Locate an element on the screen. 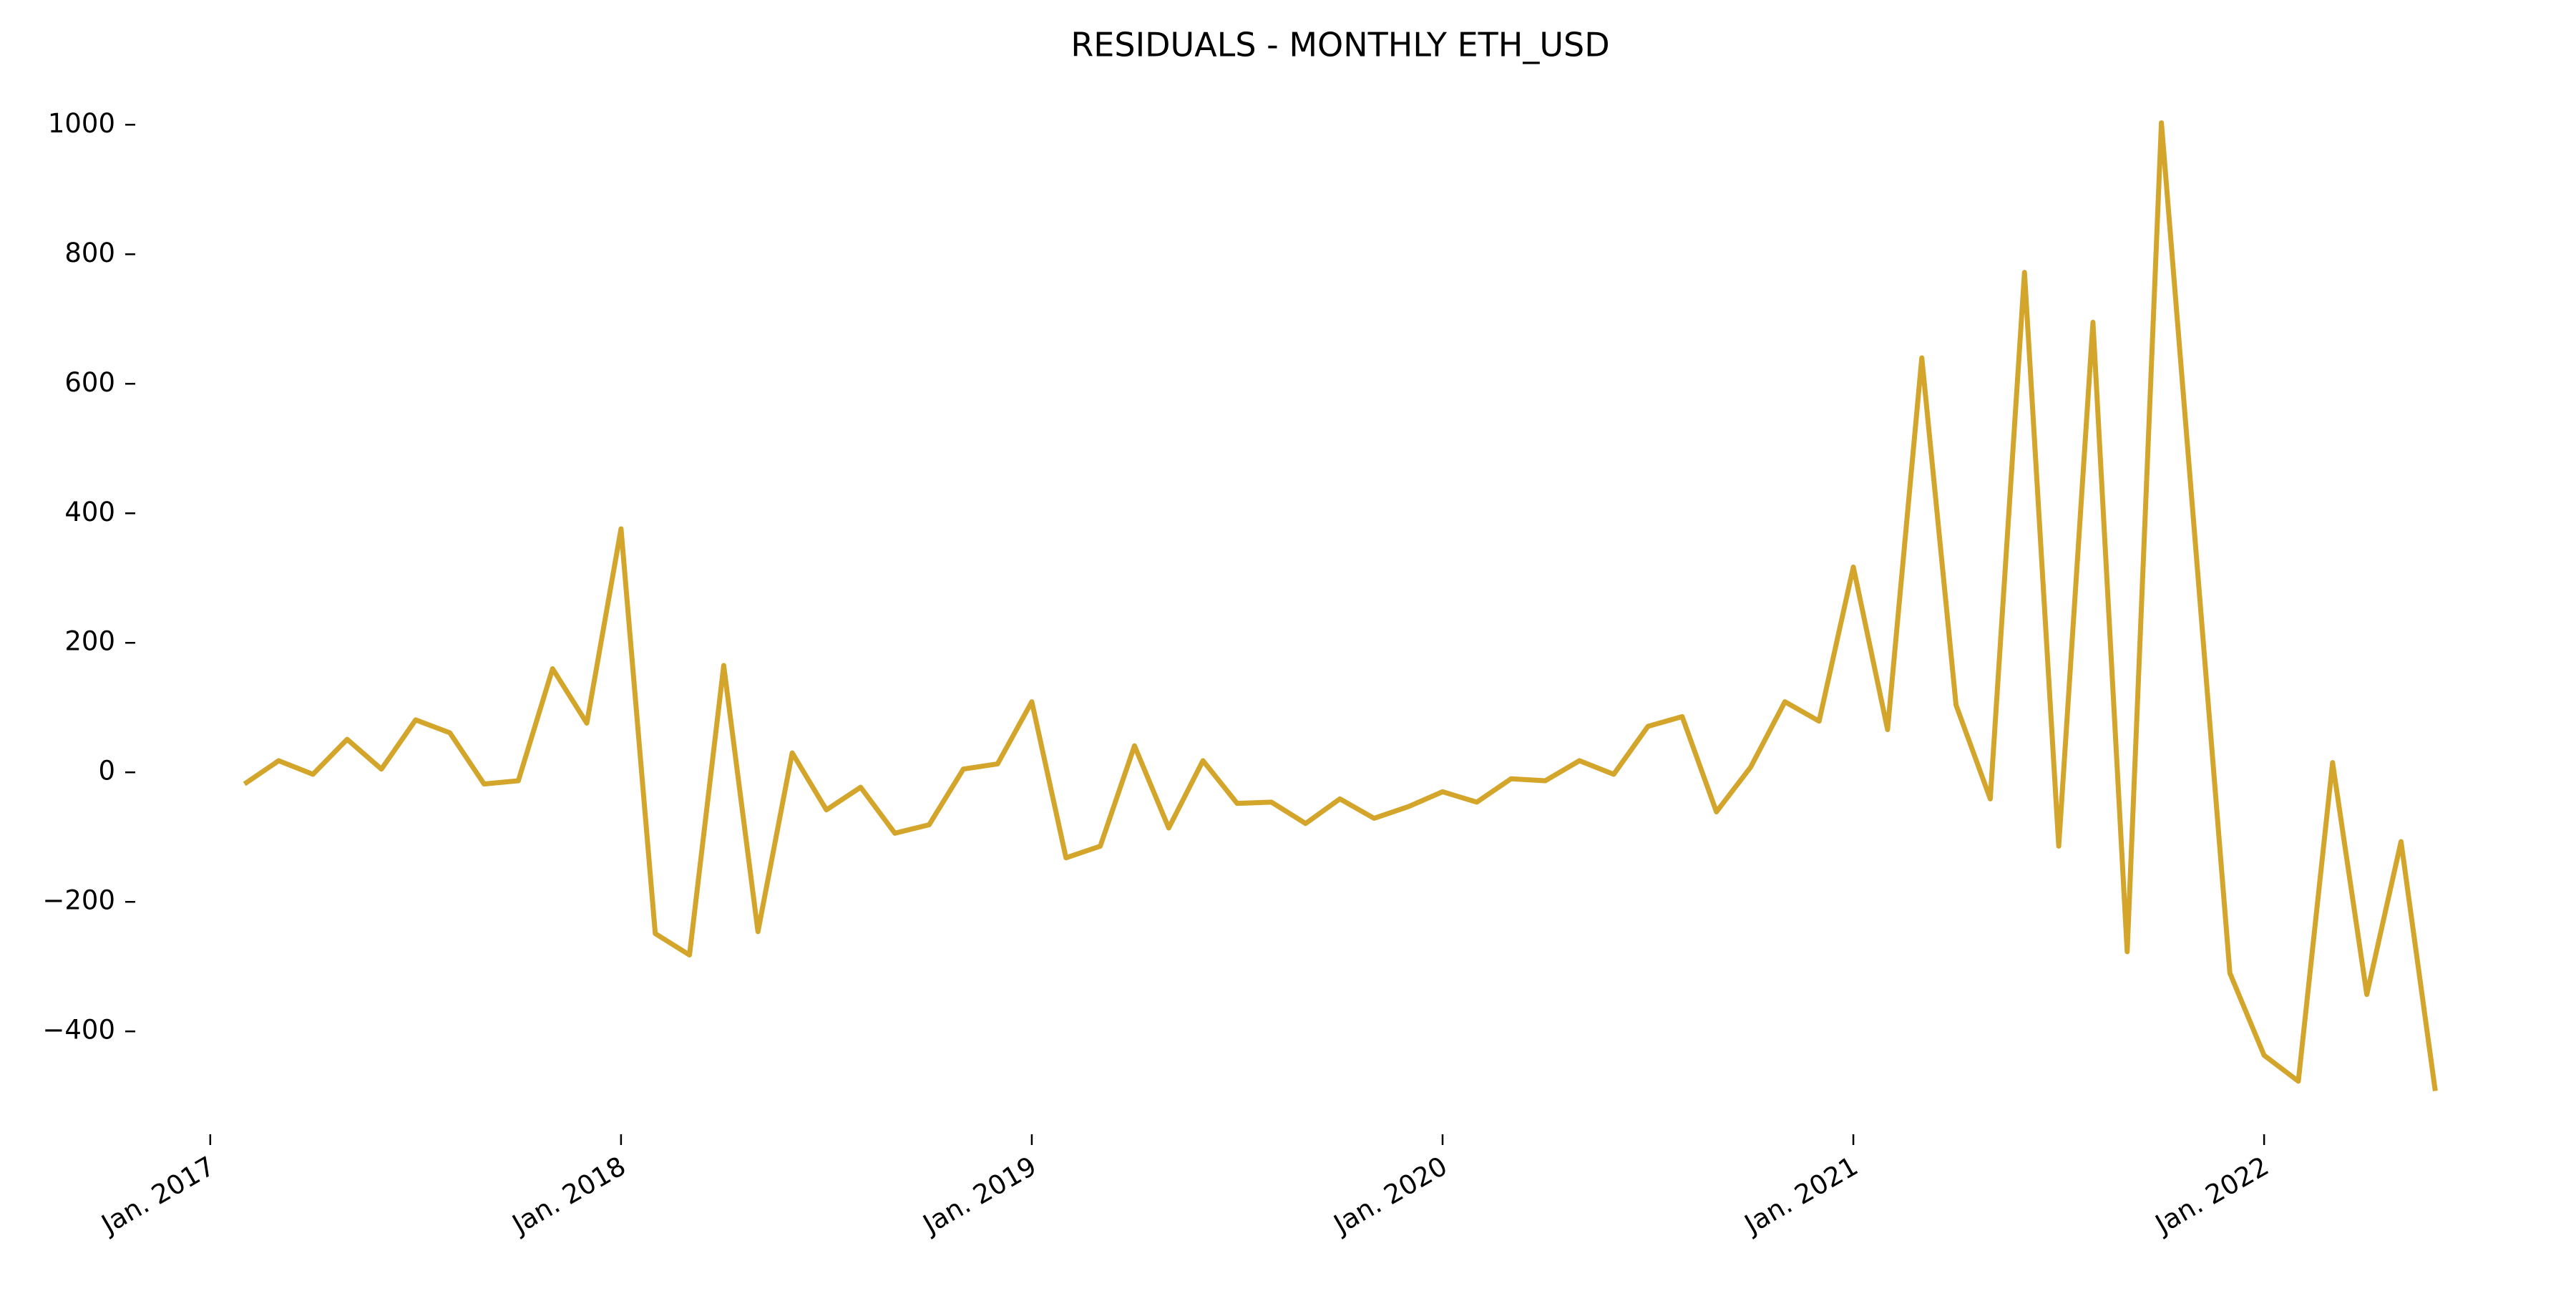 This screenshot has height=1291, width=2576. y-tick-label: 0 is located at coordinates (106, 771).